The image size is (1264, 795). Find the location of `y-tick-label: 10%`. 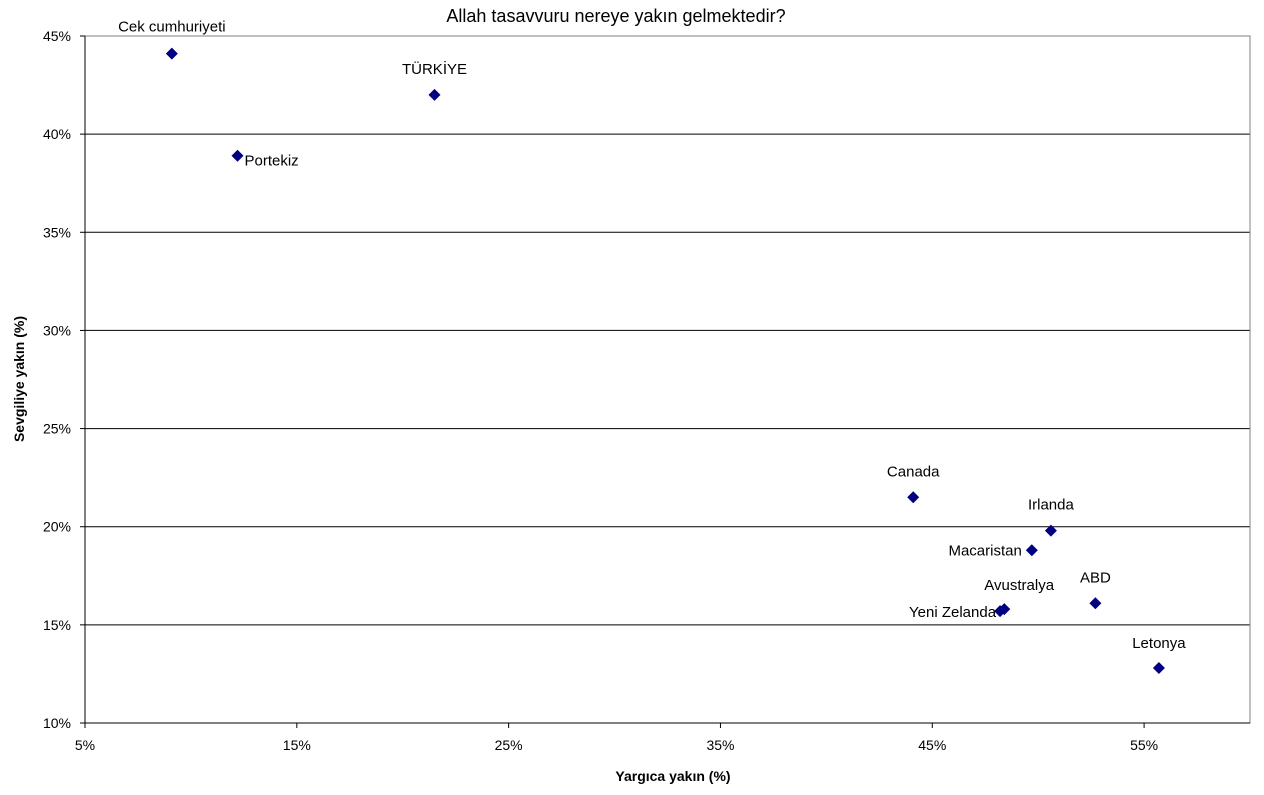

y-tick-label: 10% is located at coordinates (57, 723).